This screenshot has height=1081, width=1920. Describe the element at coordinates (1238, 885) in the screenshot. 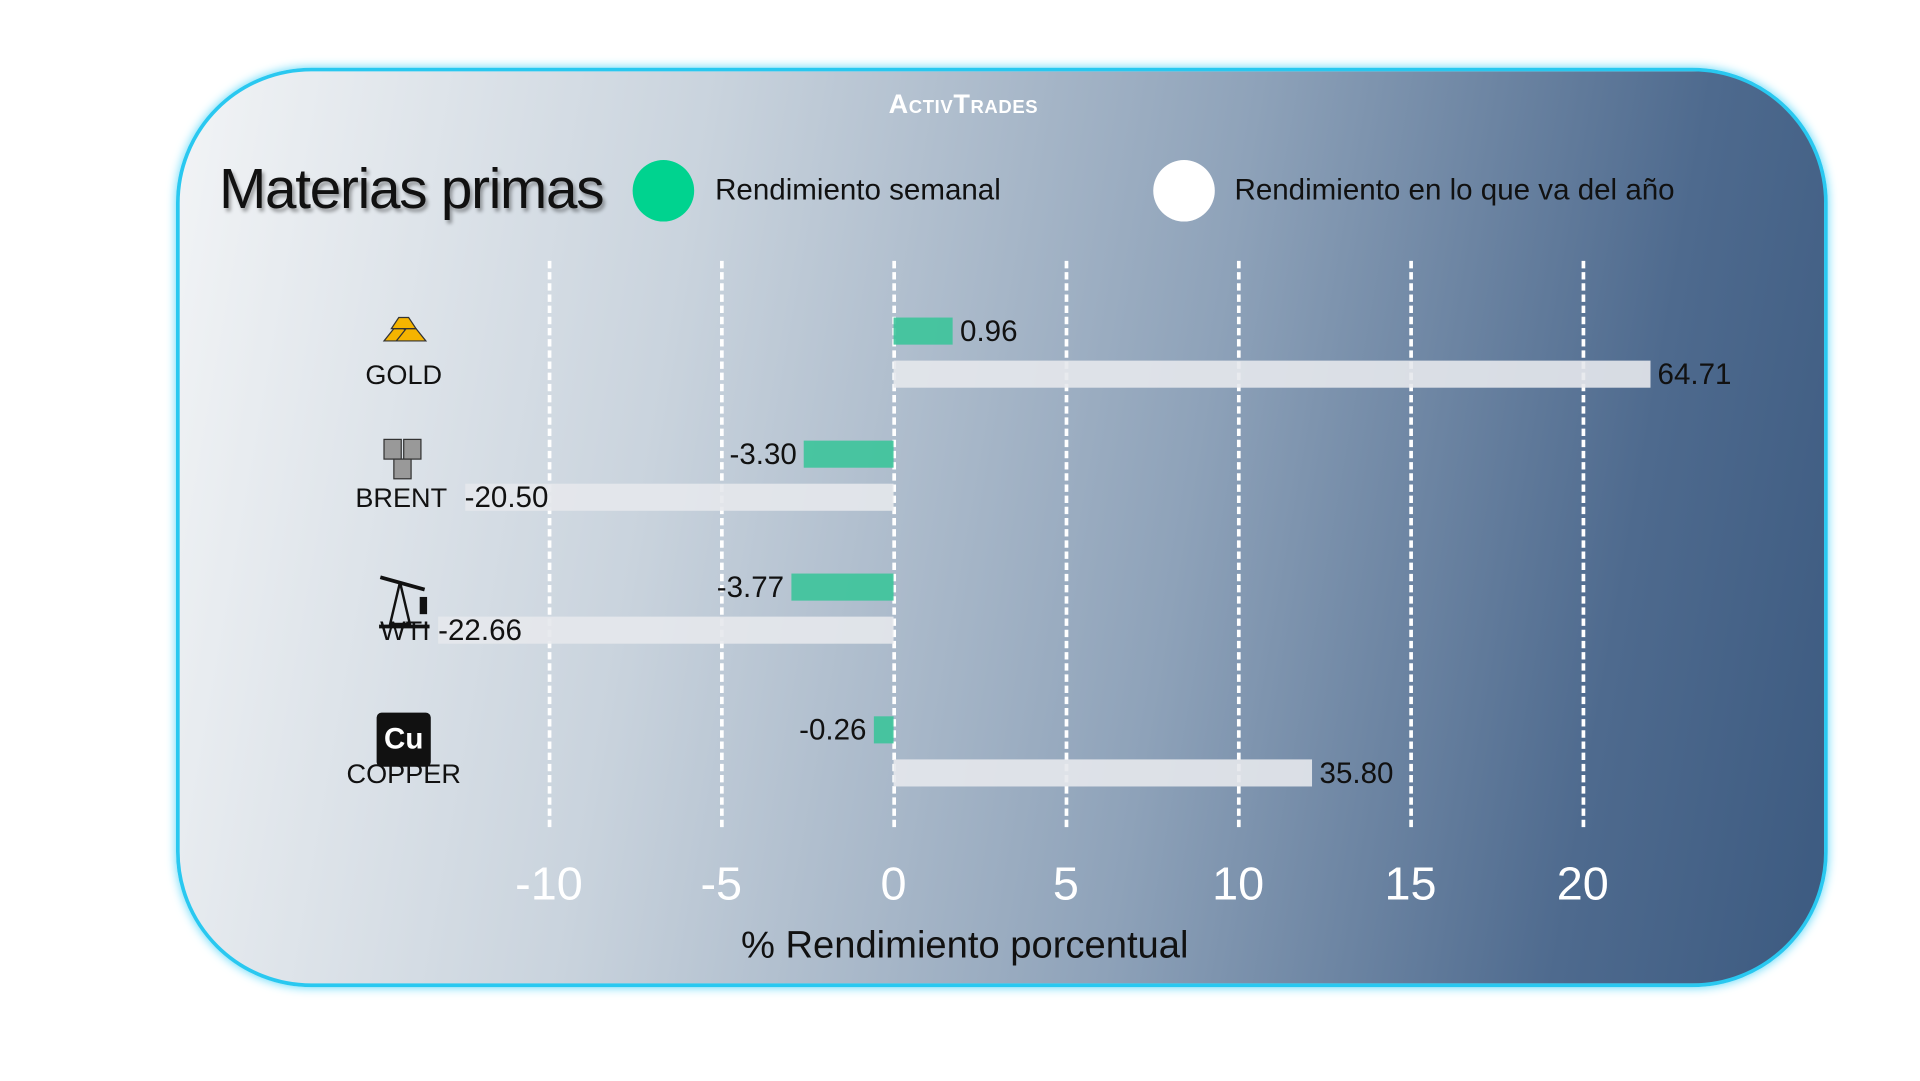

I see `x-tick-label: 10` at that location.